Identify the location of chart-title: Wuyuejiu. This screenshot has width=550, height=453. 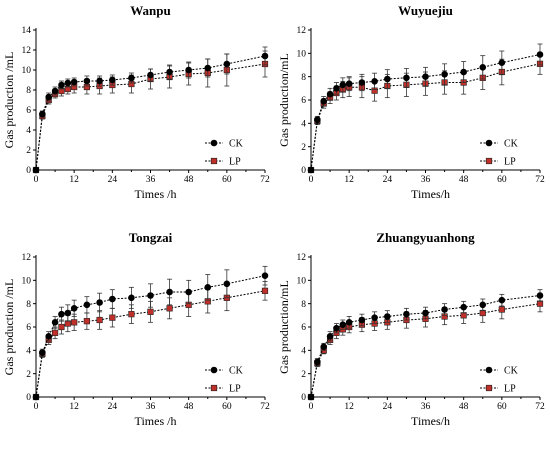
(425, 10).